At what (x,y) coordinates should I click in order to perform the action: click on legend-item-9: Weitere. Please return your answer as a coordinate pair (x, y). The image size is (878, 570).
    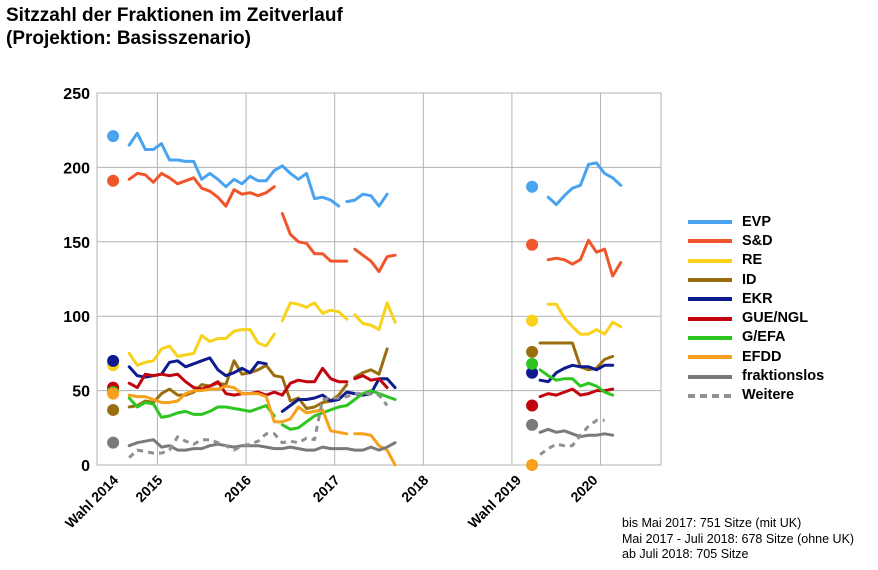
    Looking at the image, I should click on (755, 395).